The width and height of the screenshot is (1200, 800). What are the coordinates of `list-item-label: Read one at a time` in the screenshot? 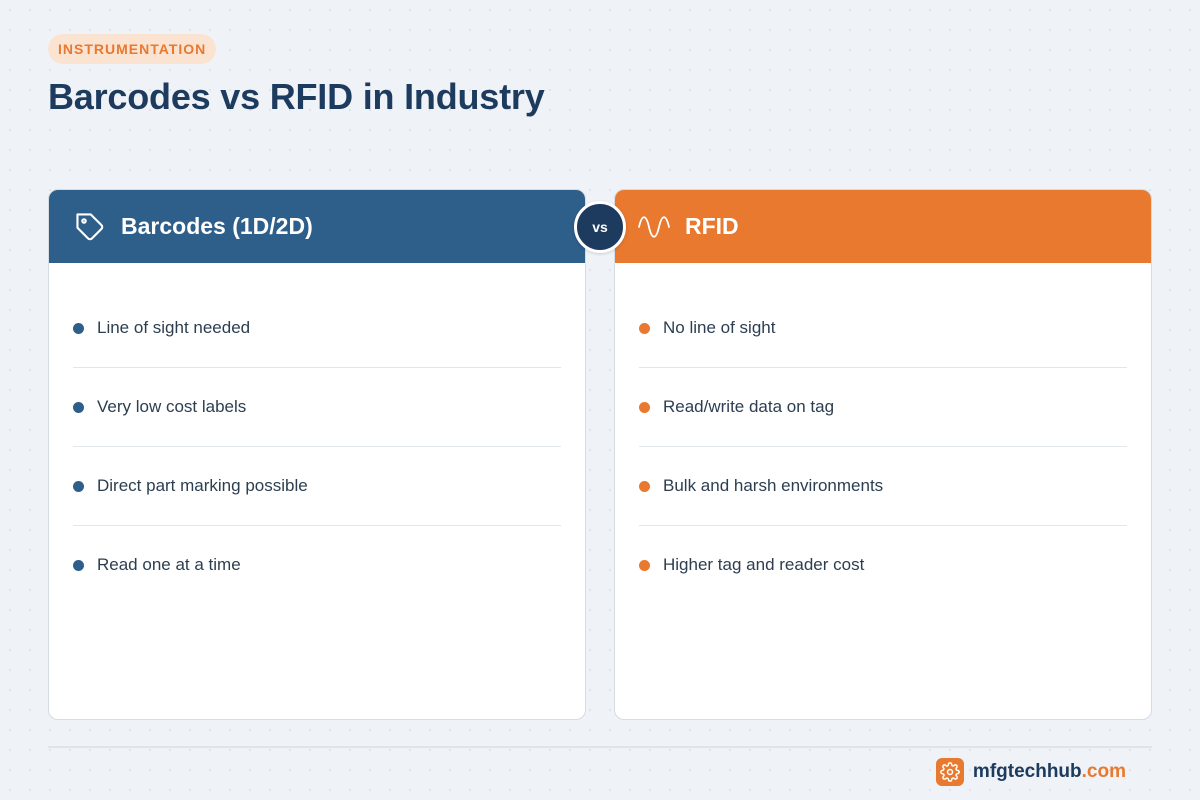 It's located at (169, 564).